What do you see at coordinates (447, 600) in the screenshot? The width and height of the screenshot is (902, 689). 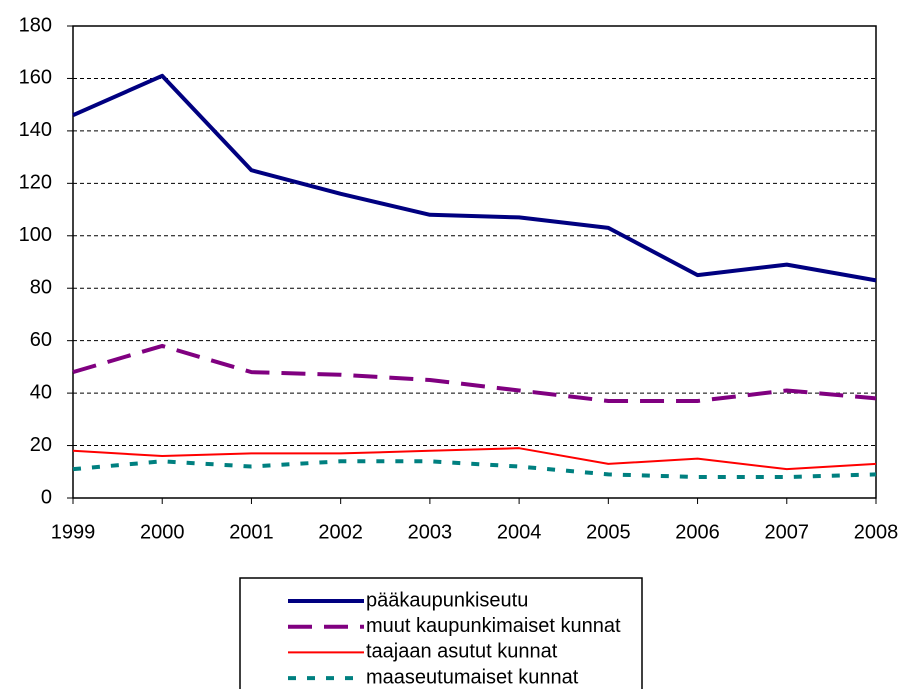 I see `legend-label: pääkaupunkiseutu` at bounding box center [447, 600].